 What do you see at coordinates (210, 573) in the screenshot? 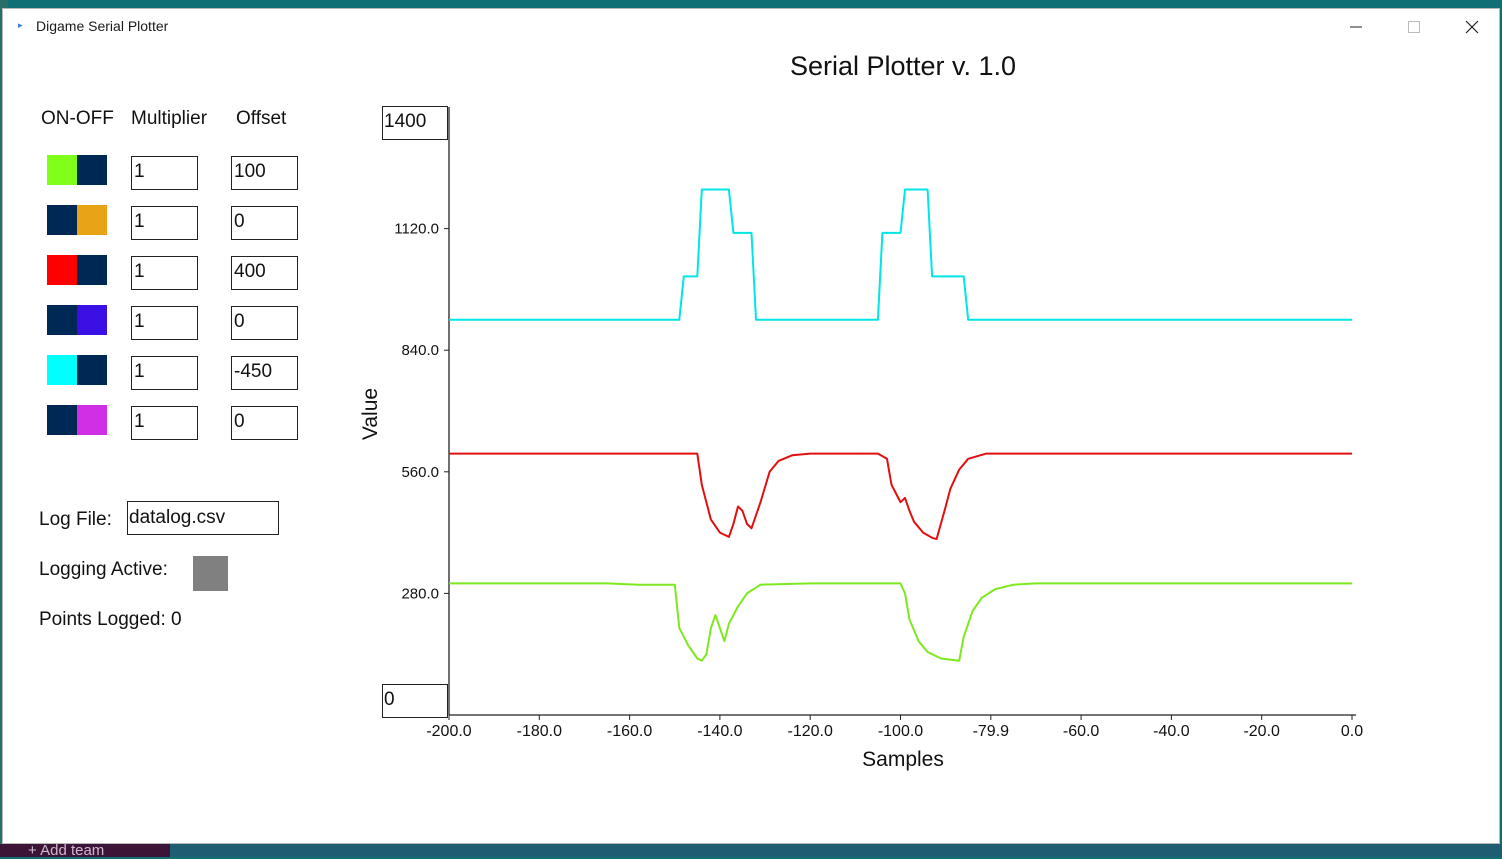
I see `logging-active-toggle` at bounding box center [210, 573].